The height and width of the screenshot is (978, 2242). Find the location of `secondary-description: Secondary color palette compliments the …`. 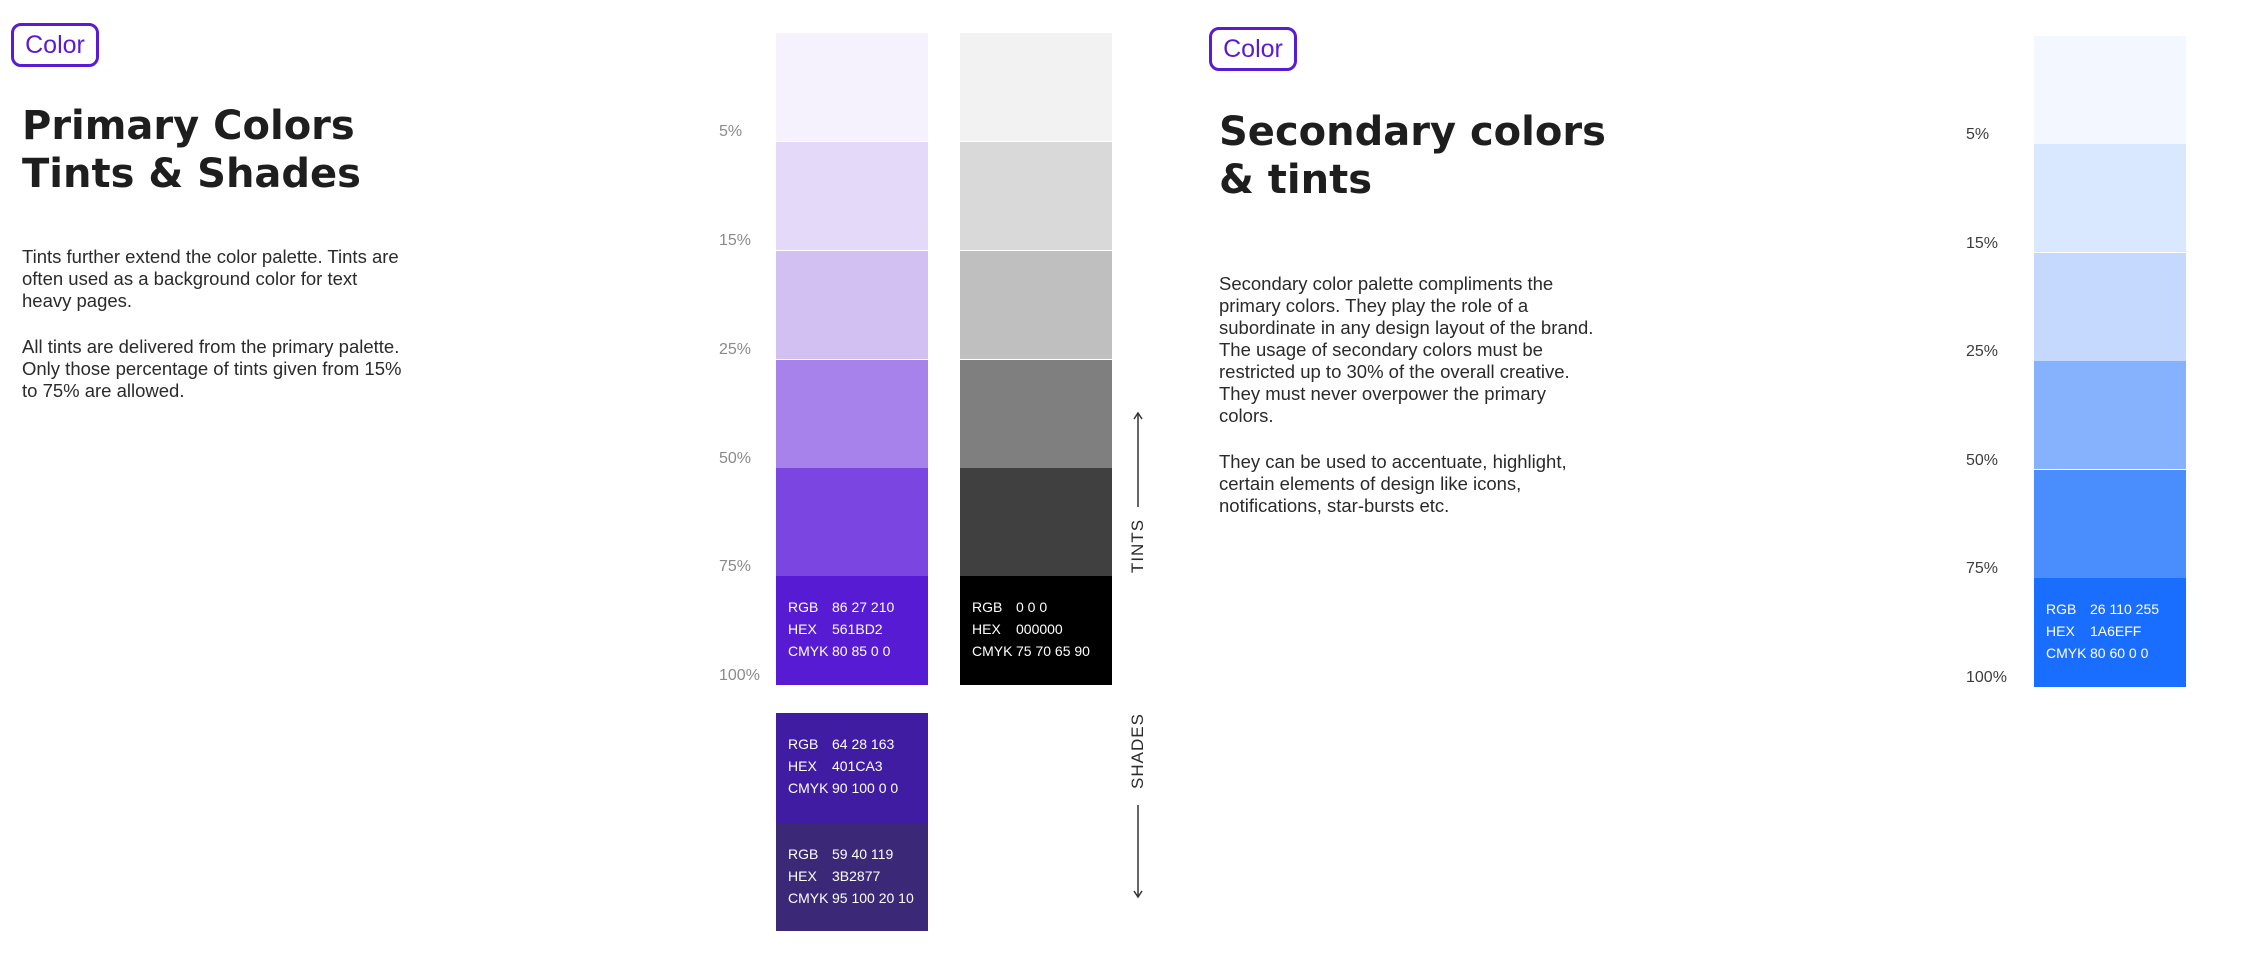

secondary-description: Secondary color palette compliments the … is located at coordinates (1411, 395).